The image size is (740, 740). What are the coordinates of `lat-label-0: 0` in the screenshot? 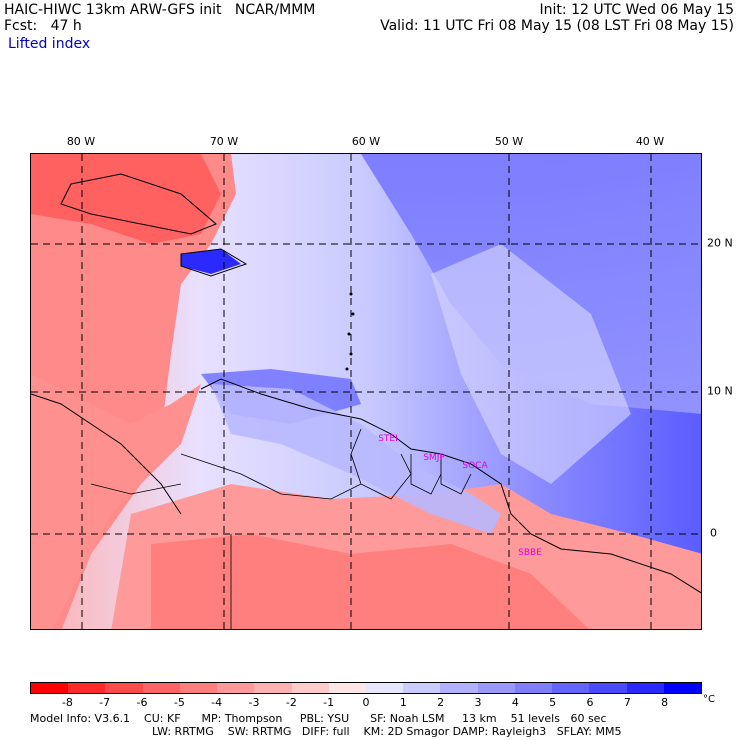 It's located at (713, 533).